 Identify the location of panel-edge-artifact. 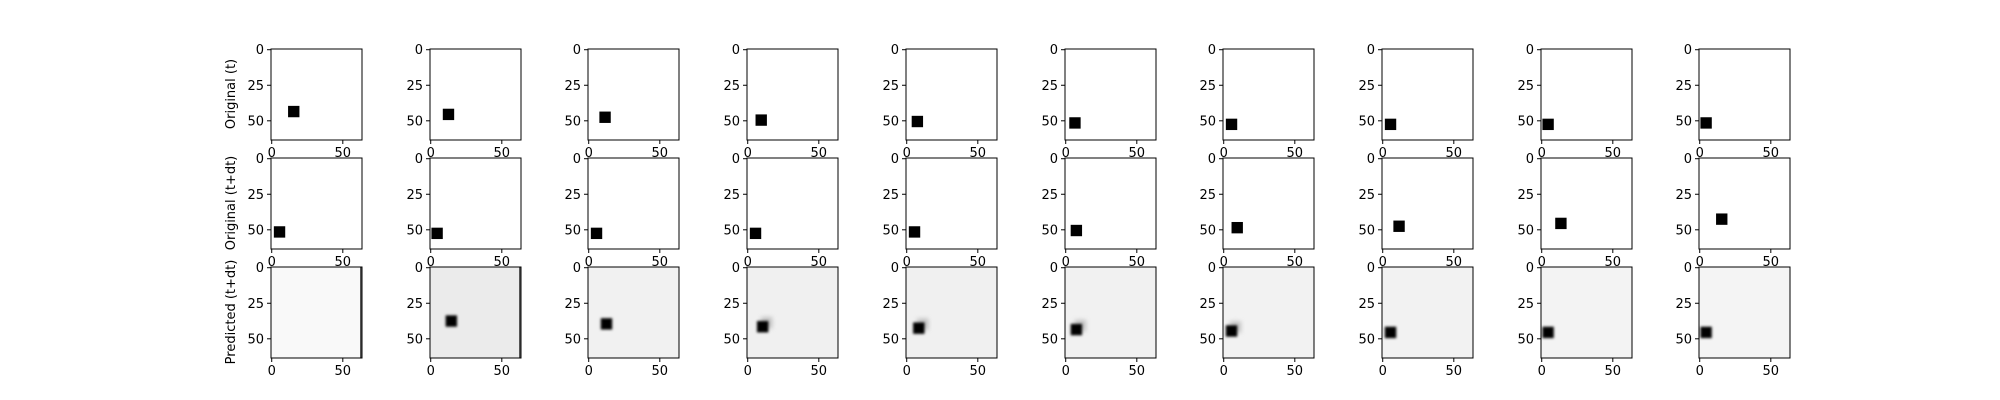
(520, 312).